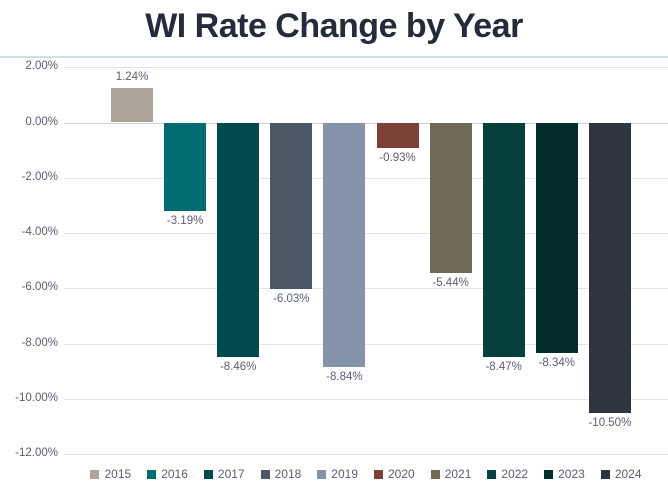 This screenshot has width=668, height=490. Describe the element at coordinates (41, 66) in the screenshot. I see `y-axis-tick-label: 2.00%` at that location.